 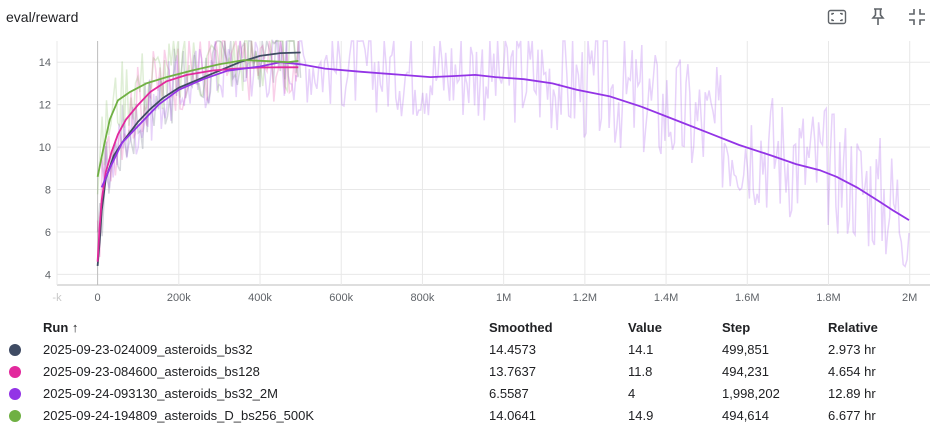 What do you see at coordinates (852, 415) in the screenshot?
I see `cell-relative: 6.677 hr` at bounding box center [852, 415].